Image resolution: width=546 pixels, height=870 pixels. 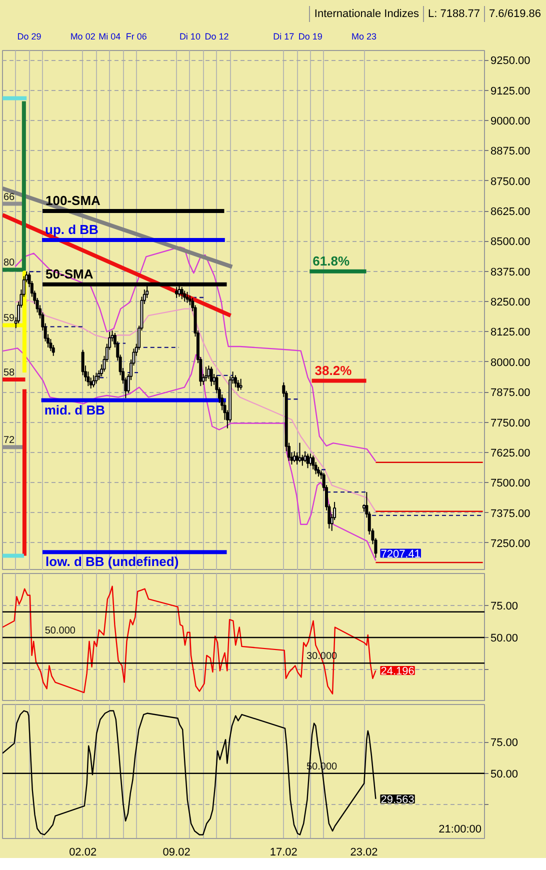 I want to click on y-tick-label: 9125.00, so click(x=510, y=91).